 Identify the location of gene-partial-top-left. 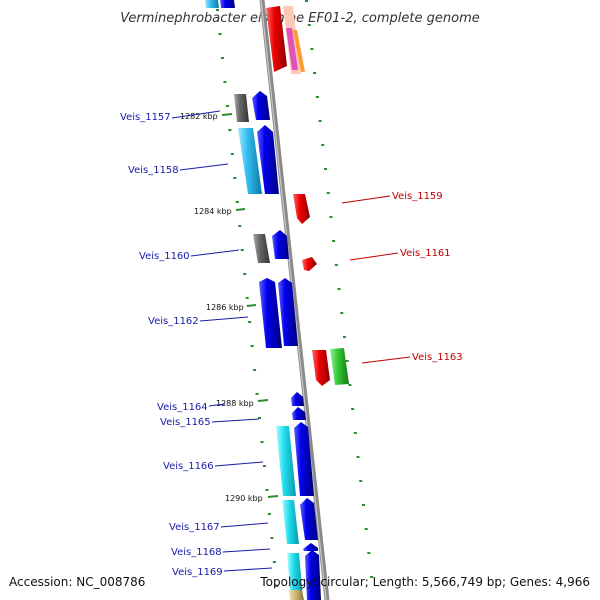
(220, 4).